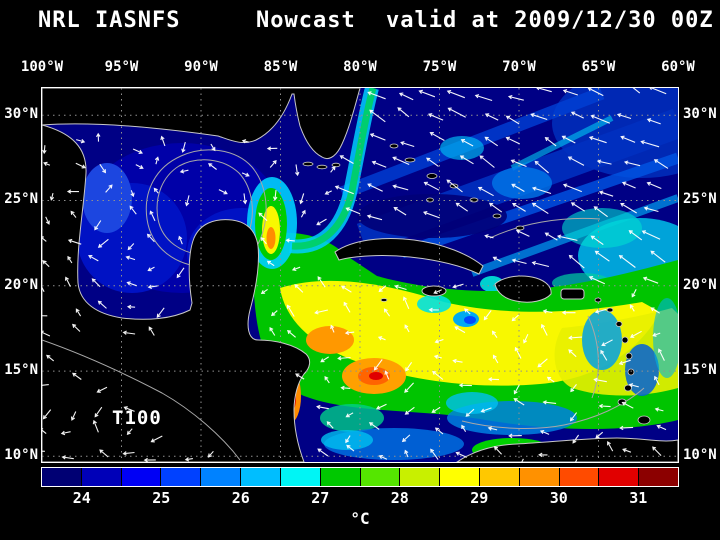 This screenshot has width=720, height=540. Describe the element at coordinates (320, 498) in the screenshot. I see `colorbar-tick-label: 27` at that location.